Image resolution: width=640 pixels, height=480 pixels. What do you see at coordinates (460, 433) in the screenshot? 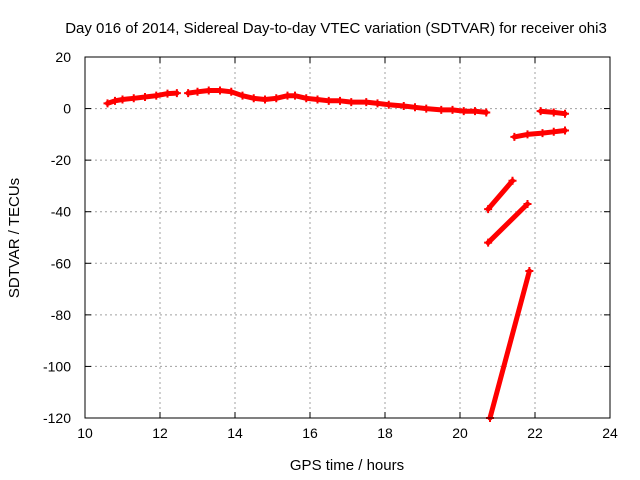
I see `x-tick-label: 20` at bounding box center [460, 433].